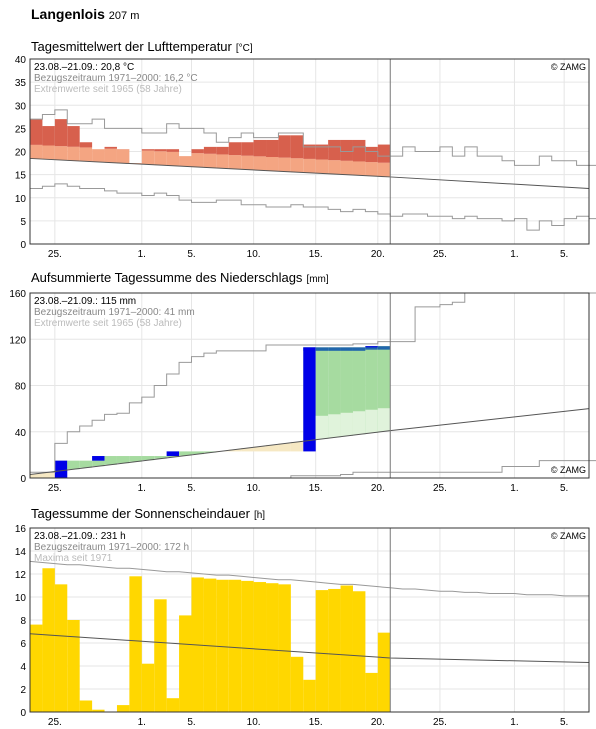 This screenshot has width=596, height=729. What do you see at coordinates (21, 129) in the screenshot?
I see `y-tick-label: 25` at bounding box center [21, 129].